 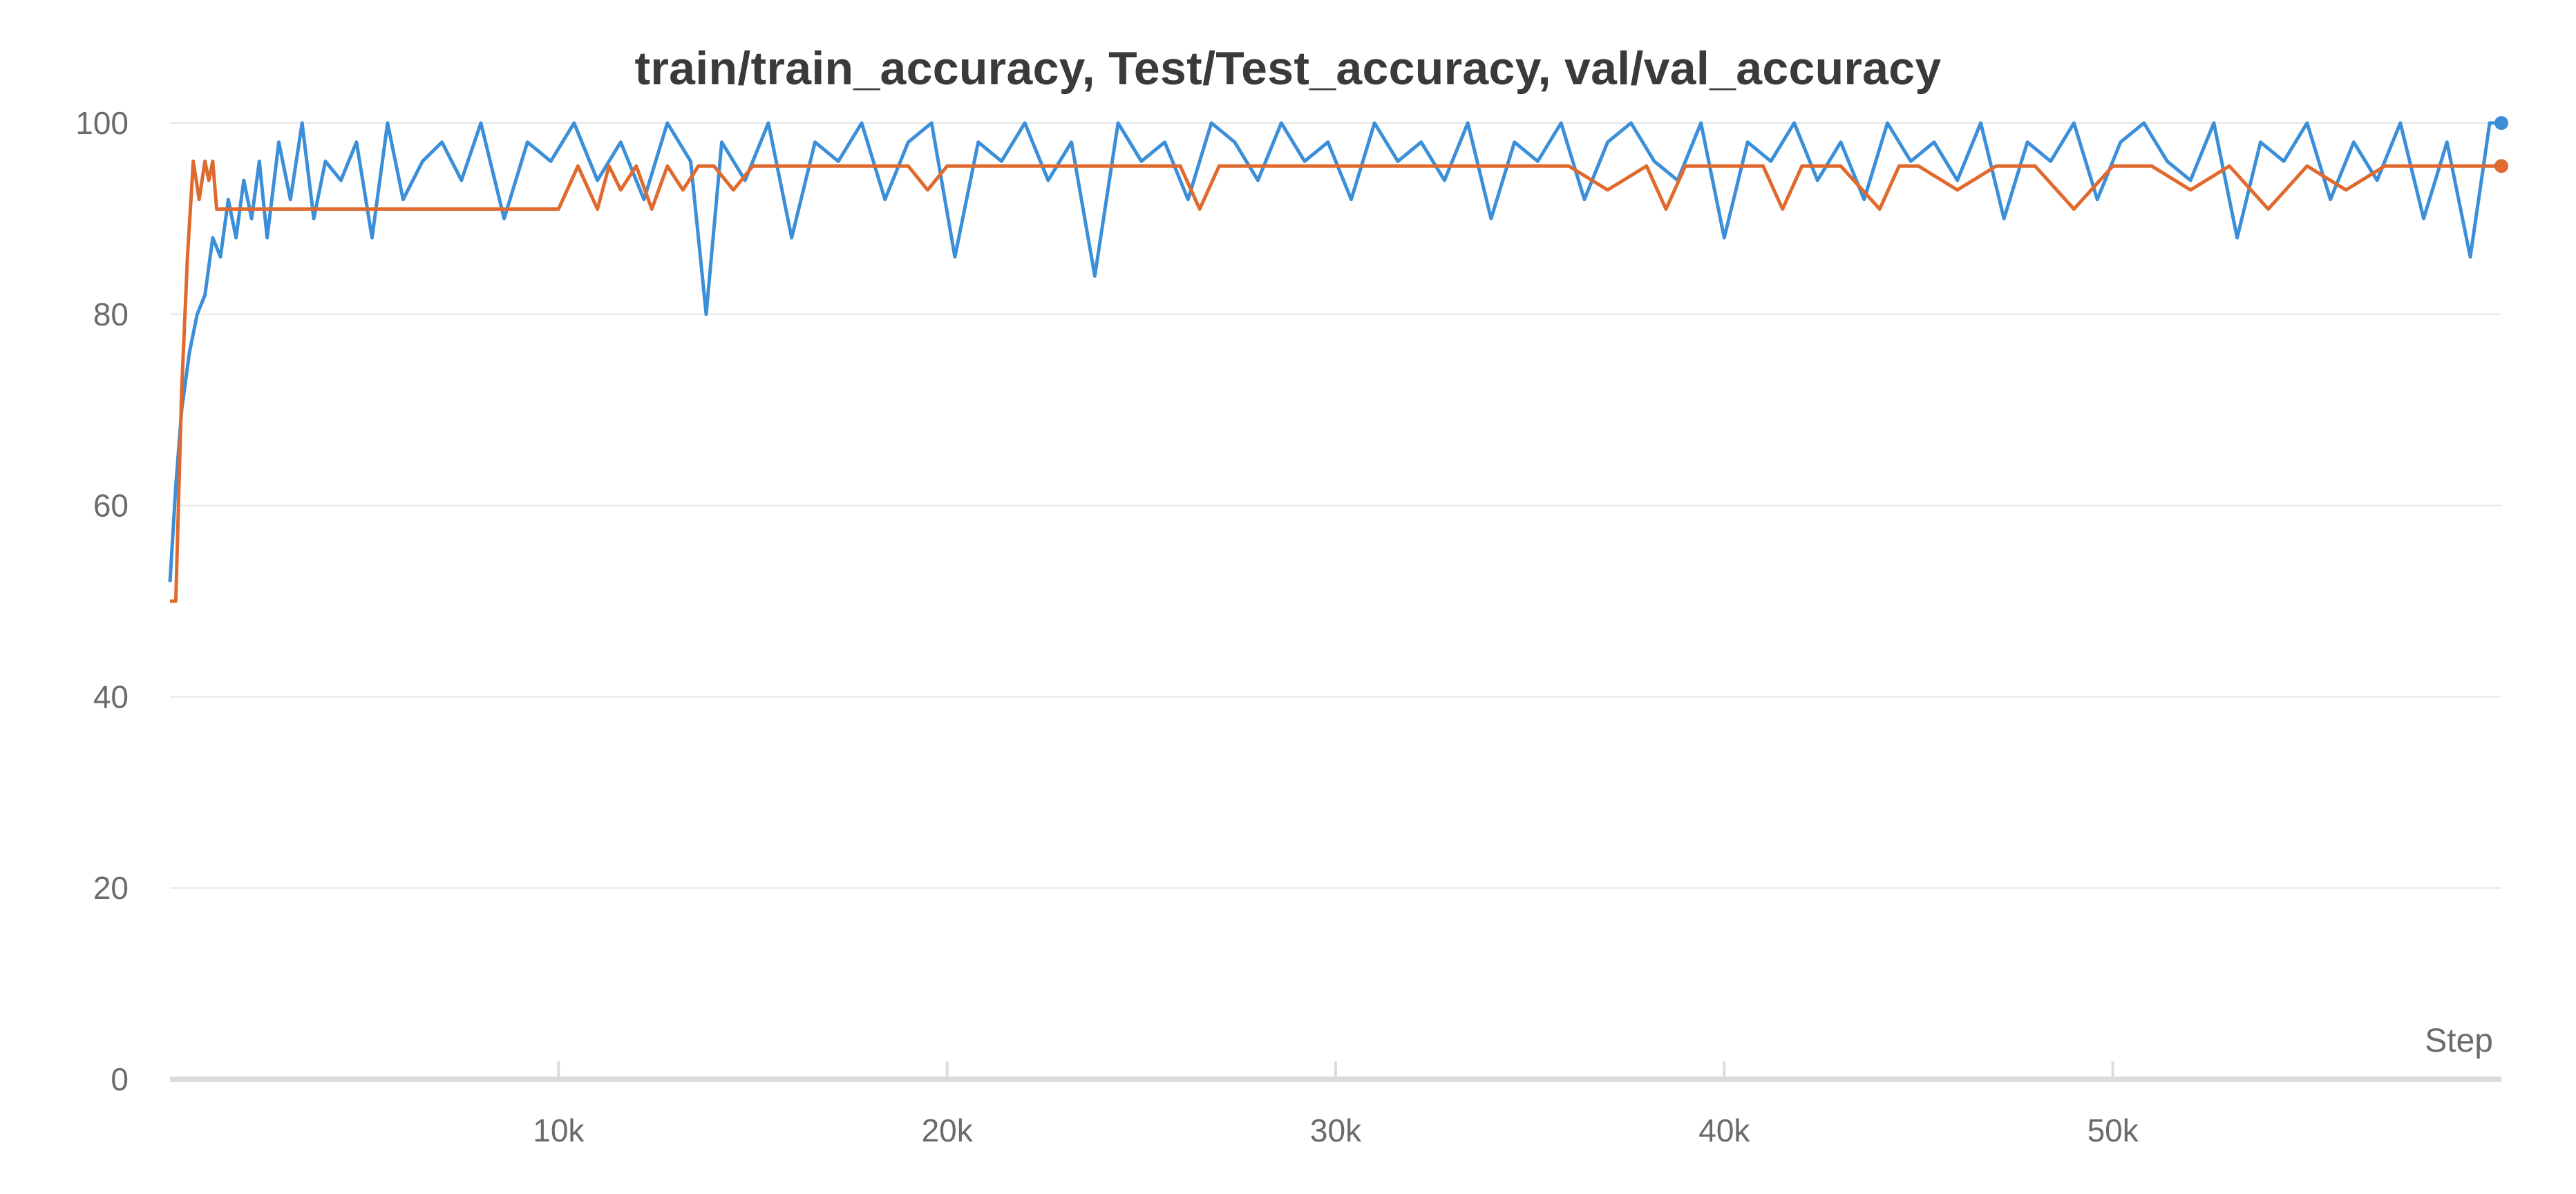 What do you see at coordinates (2113, 1130) in the screenshot?
I see `x-tick-label-50000: 50k` at bounding box center [2113, 1130].